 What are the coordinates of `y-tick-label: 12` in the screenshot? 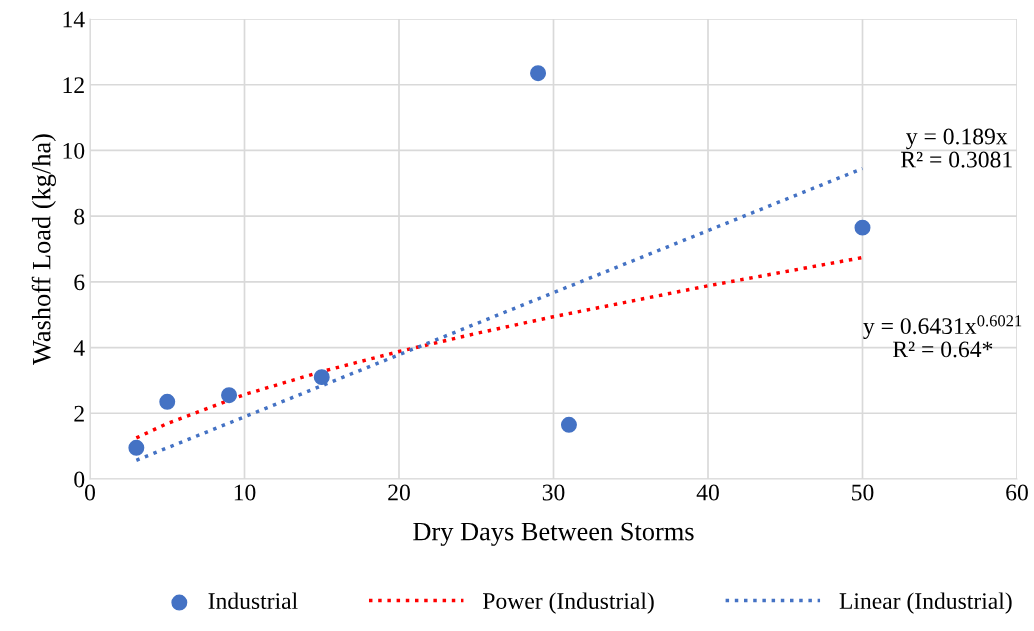 It's located at (73, 85).